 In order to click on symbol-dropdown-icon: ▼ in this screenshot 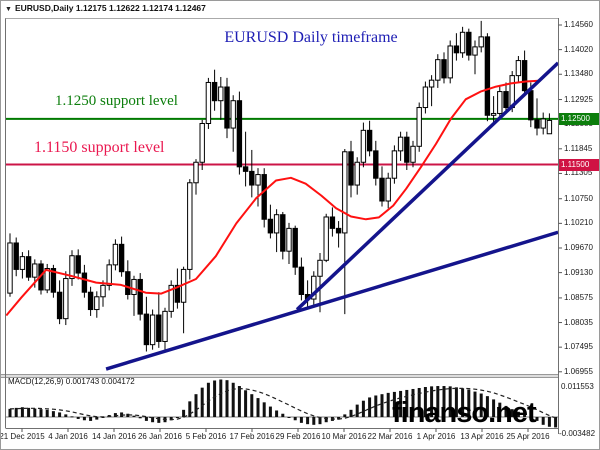, I will do `click(8, 9)`.